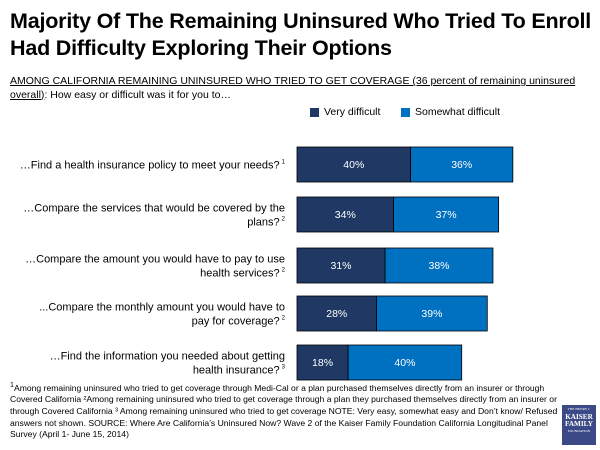 Image resolution: width=600 pixels, height=450 pixels. What do you see at coordinates (579, 425) in the screenshot?
I see `kff-logo: THE HENRY J. KAISER FAMILY FOUNDATION` at bounding box center [579, 425].